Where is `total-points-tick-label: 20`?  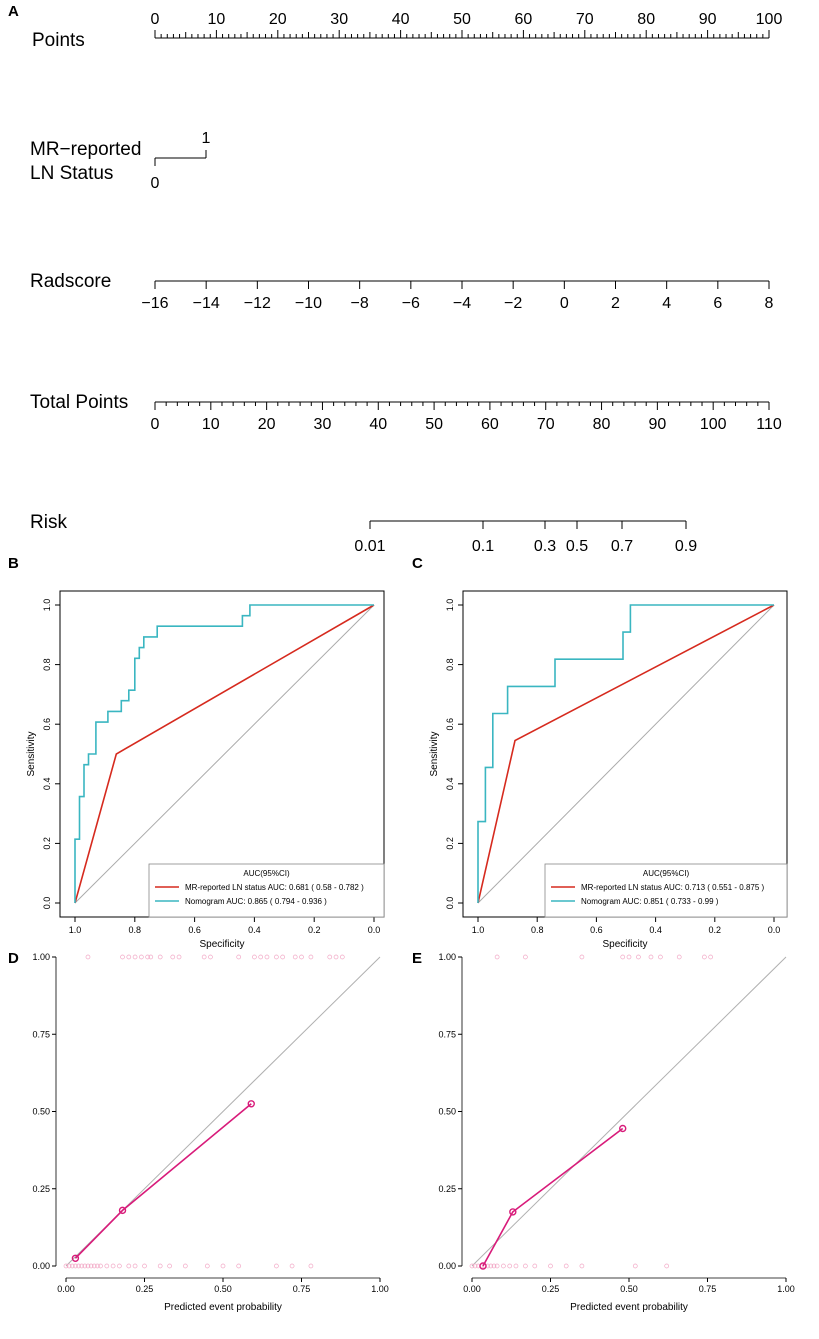
total-points-tick-label: 20 is located at coordinates (267, 424).